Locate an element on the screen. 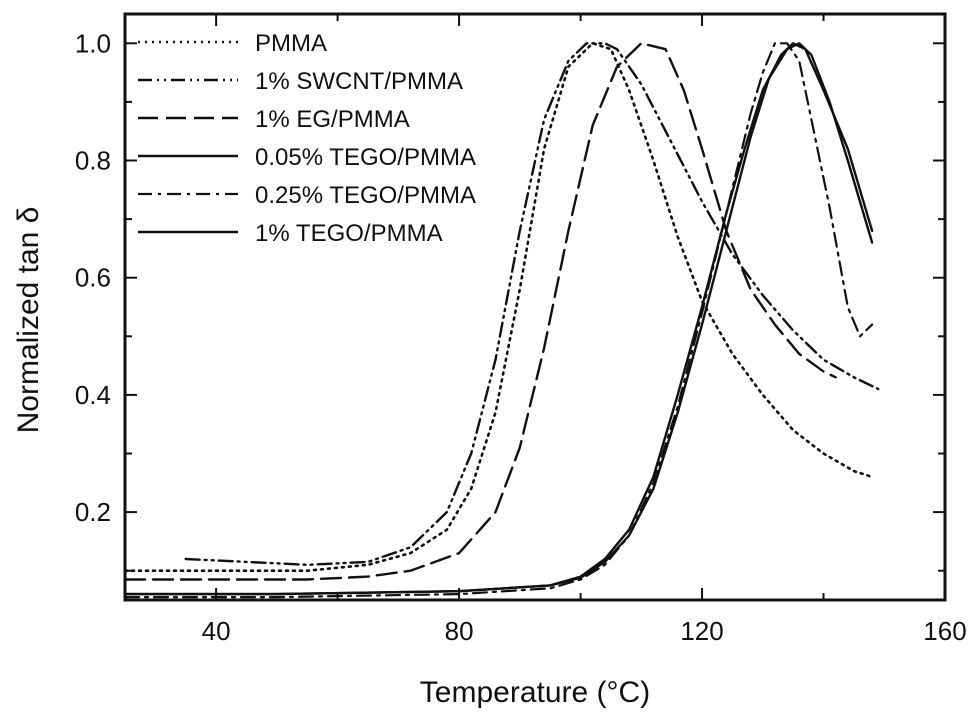 This screenshot has height=715, width=974. y-tick-label: 0.2 is located at coordinates (93, 512).